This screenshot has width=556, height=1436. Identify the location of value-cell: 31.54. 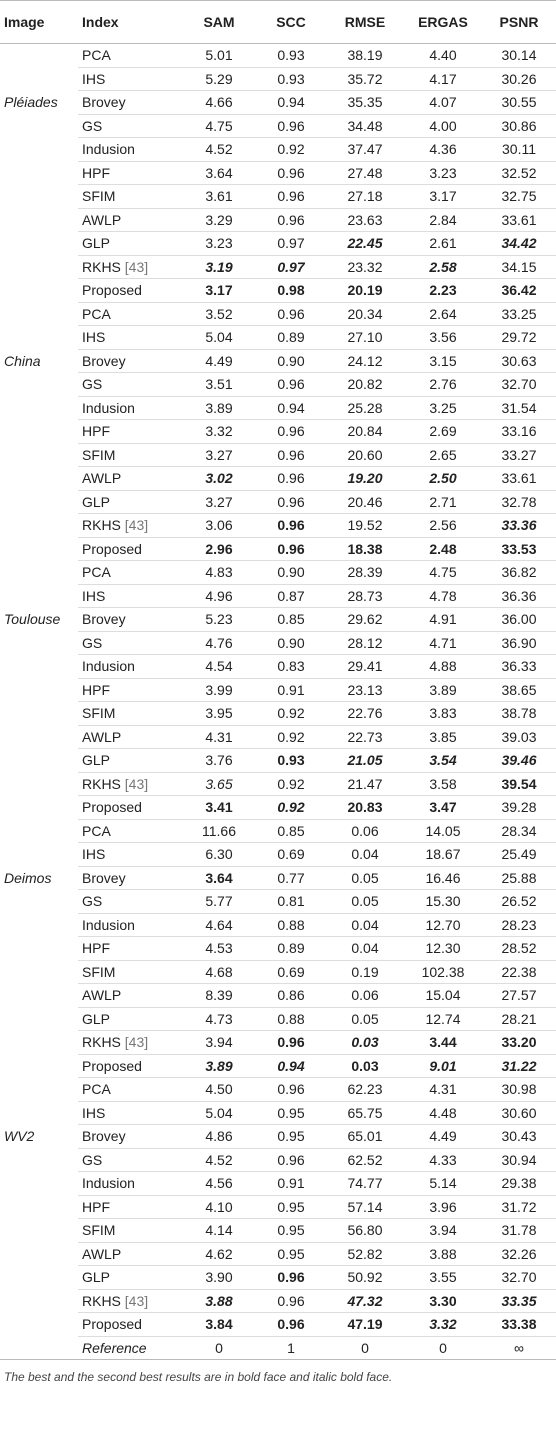
(519, 408).